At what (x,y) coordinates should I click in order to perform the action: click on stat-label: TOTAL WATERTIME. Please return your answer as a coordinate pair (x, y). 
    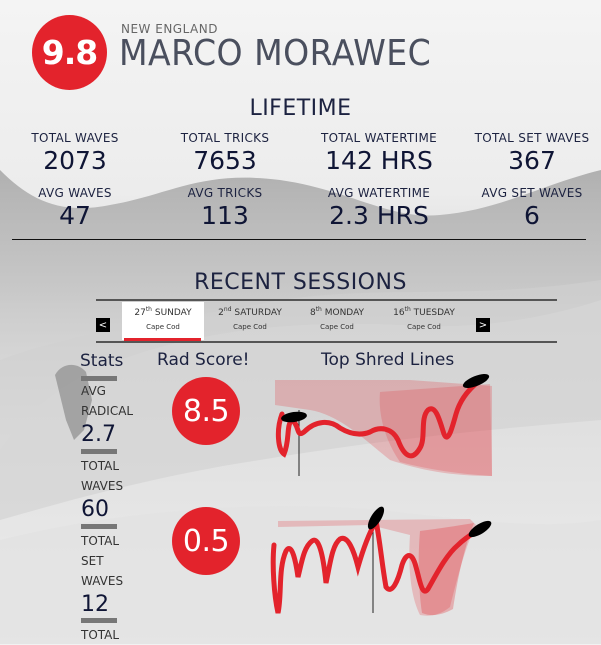
    Looking at the image, I should click on (379, 138).